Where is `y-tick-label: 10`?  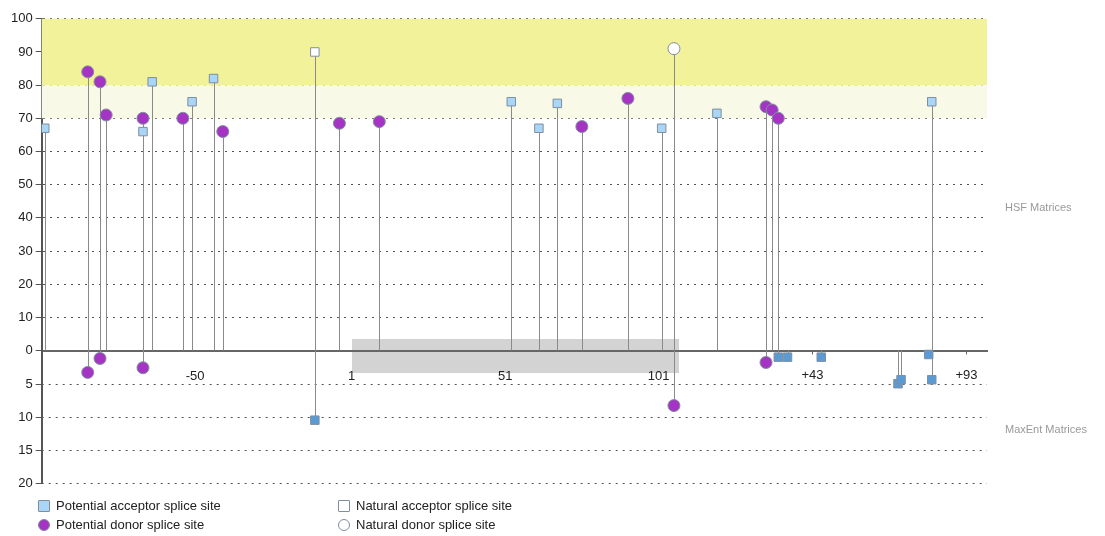 y-tick-label: 10 is located at coordinates (25, 316).